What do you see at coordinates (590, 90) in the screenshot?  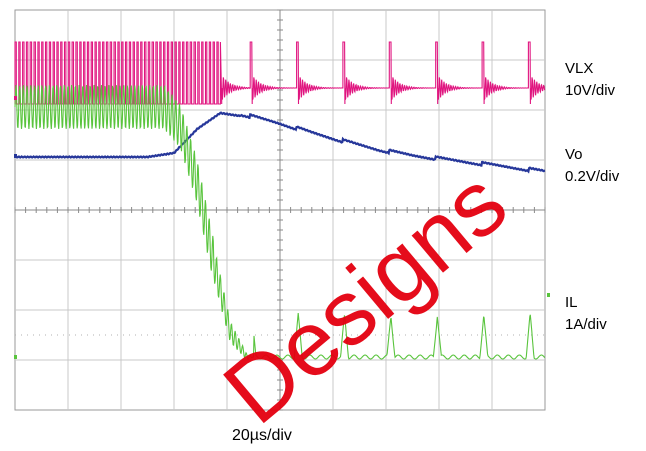 I see `vlx-scale: 10V/div` at bounding box center [590, 90].